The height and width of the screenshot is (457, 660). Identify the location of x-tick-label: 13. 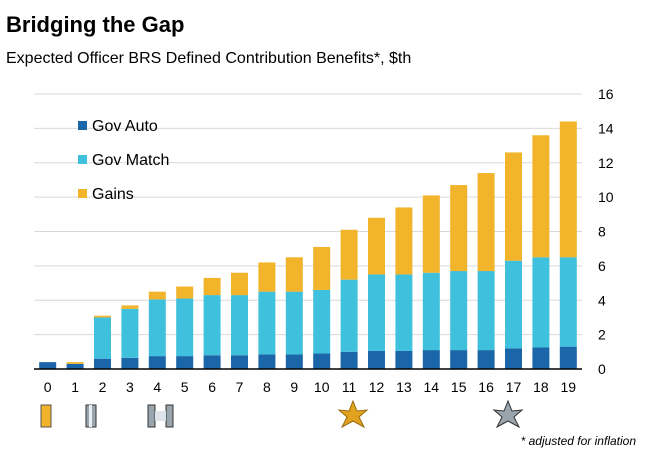
(404, 387).